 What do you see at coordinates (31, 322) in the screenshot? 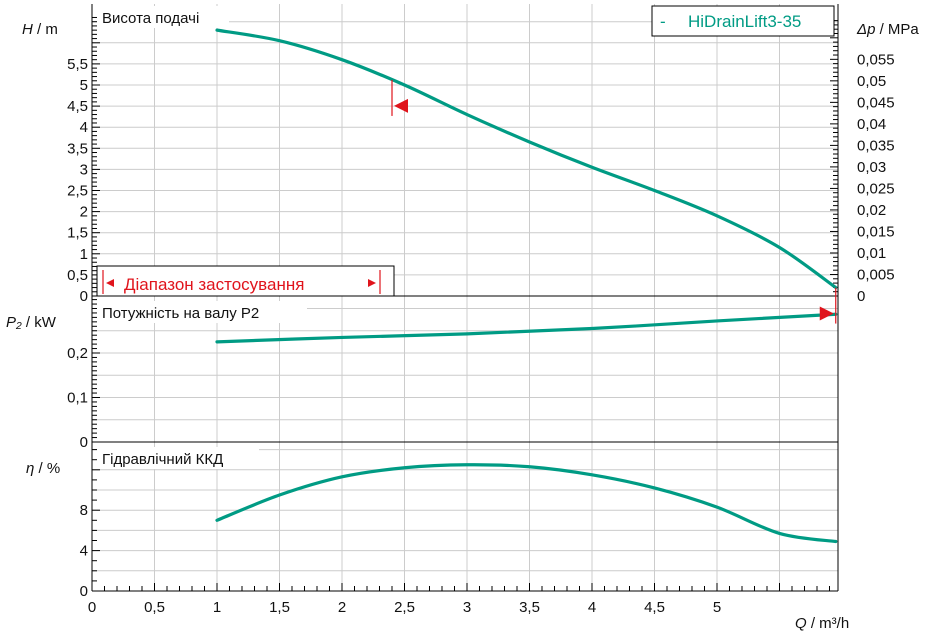
I see `y2-axis-label: P₂ / kW` at bounding box center [31, 322].